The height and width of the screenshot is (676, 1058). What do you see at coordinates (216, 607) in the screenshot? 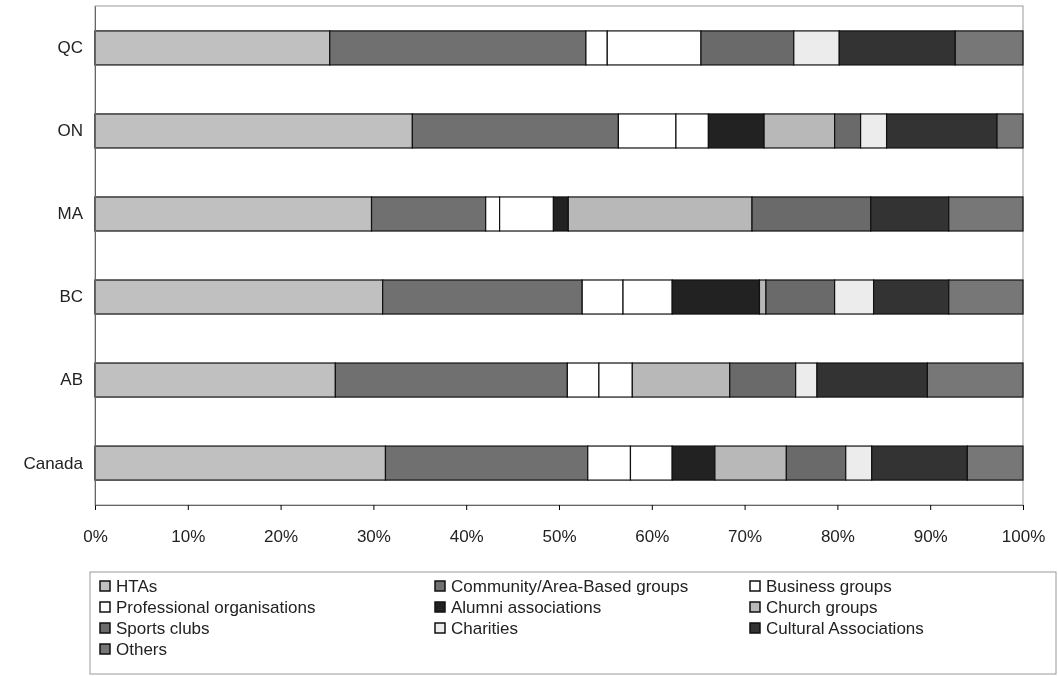
I see `legend-label: Professional organisations` at bounding box center [216, 607].